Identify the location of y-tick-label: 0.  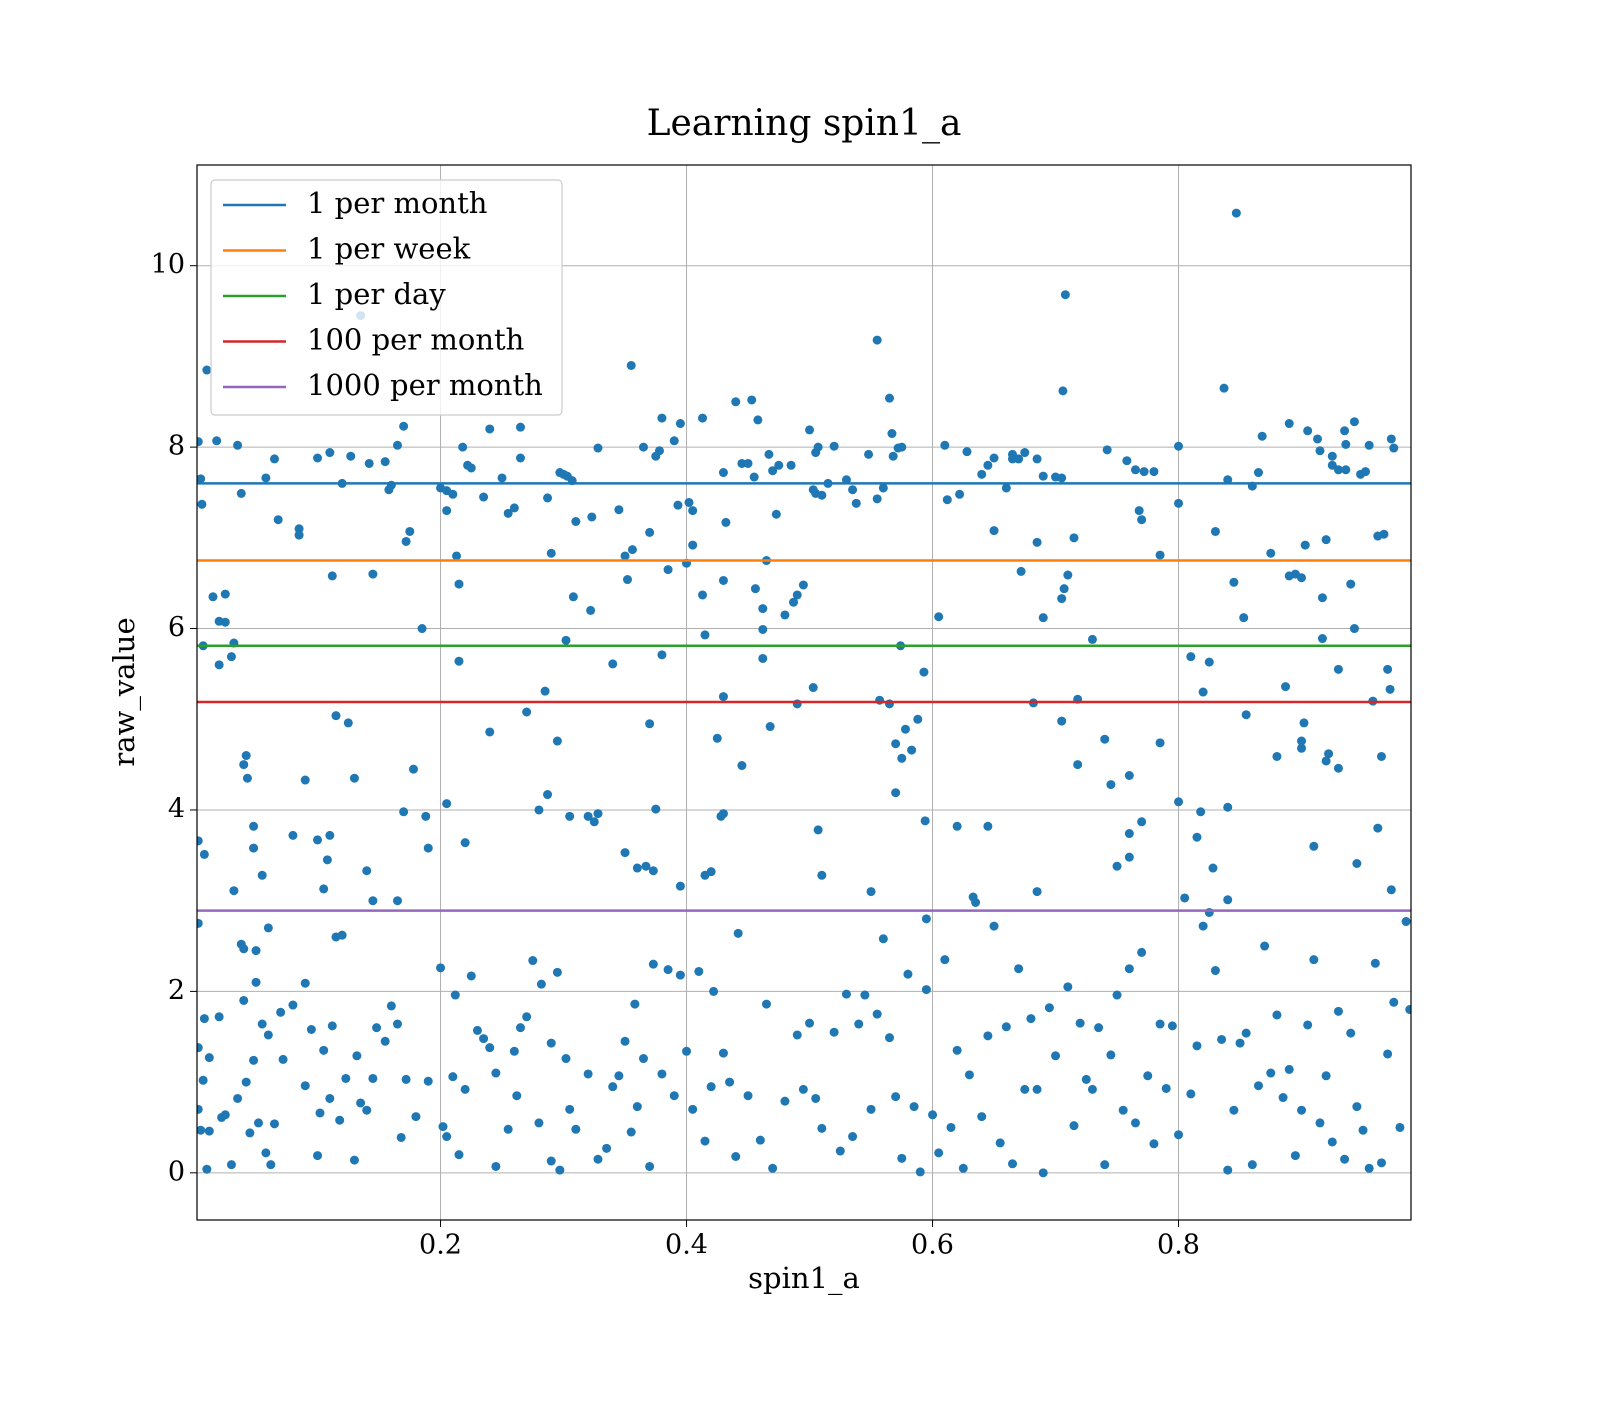
(176, 1171).